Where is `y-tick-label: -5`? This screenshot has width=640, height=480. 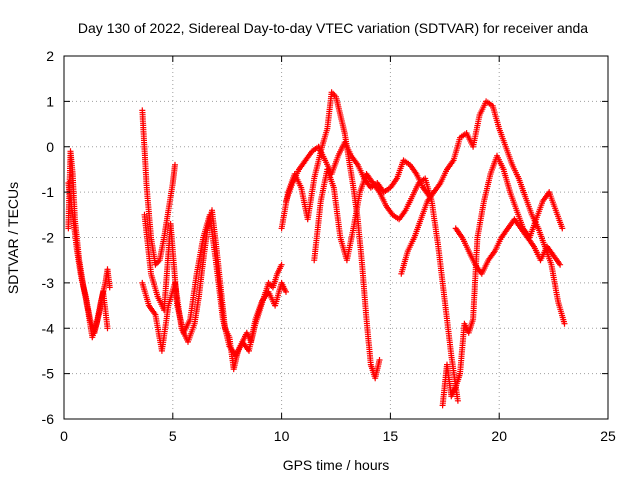
y-tick-label: -5 is located at coordinates (48, 374).